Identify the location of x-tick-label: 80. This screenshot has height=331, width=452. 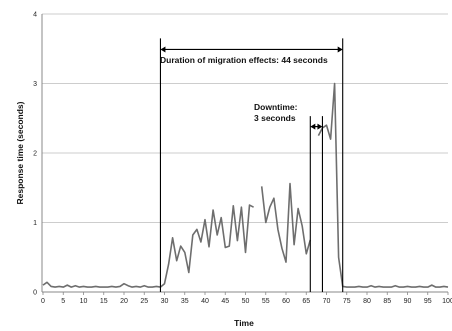
(367, 301).